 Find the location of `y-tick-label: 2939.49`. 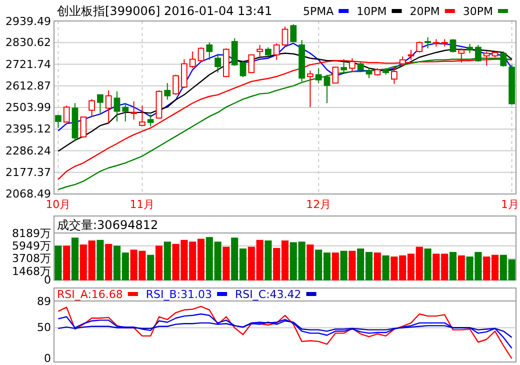

y-tick-label: 2939.49 is located at coordinates (28, 21).